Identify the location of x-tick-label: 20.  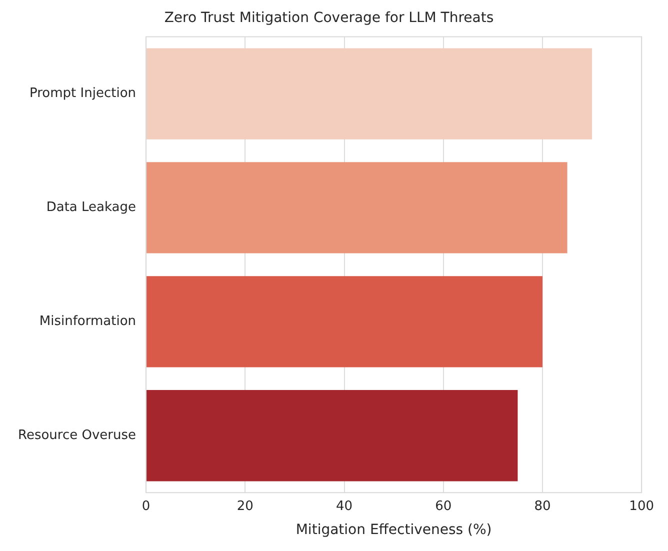
(245, 506).